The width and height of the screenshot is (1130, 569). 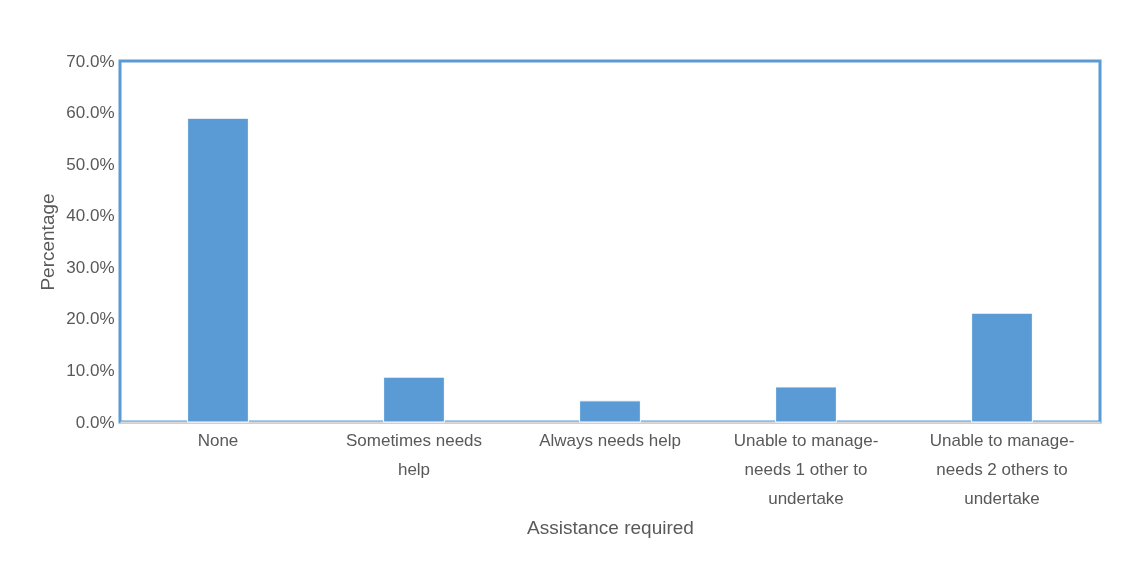 What do you see at coordinates (610, 527) in the screenshot?
I see `x-axis-title: Assistance required` at bounding box center [610, 527].